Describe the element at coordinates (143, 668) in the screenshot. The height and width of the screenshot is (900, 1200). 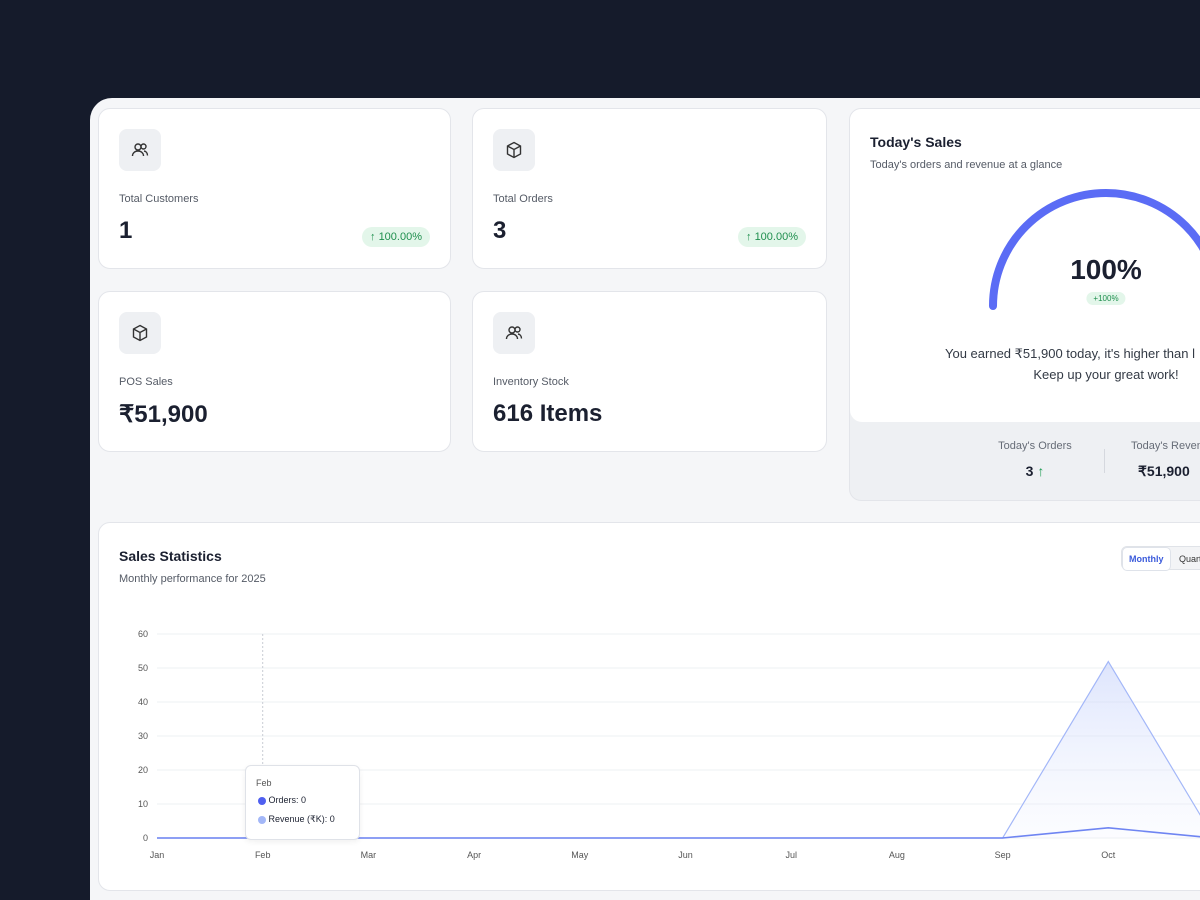
I see `y-tick-label: 50` at that location.